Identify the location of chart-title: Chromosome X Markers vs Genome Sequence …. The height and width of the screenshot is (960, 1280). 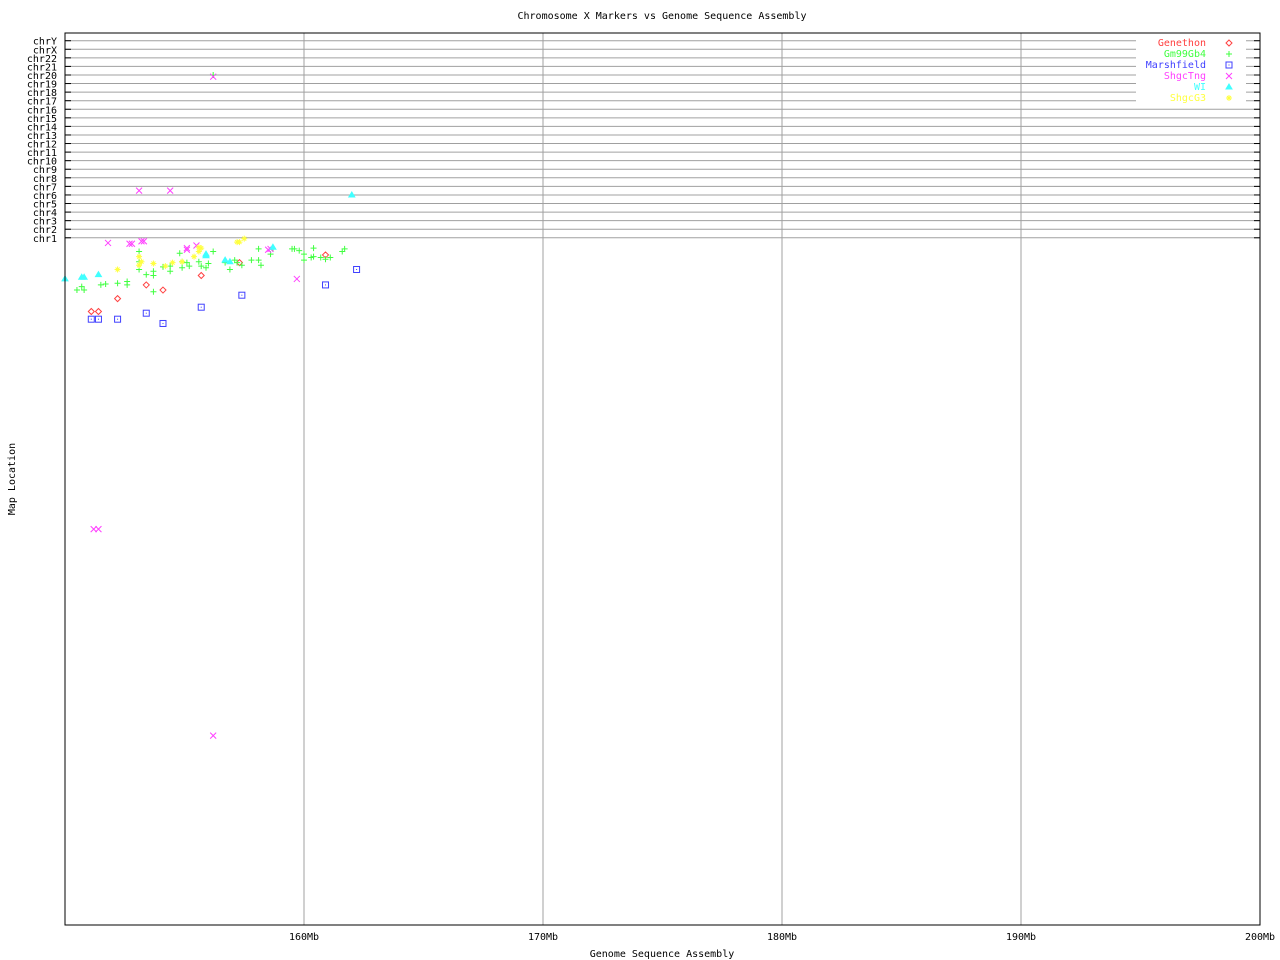
(662, 16).